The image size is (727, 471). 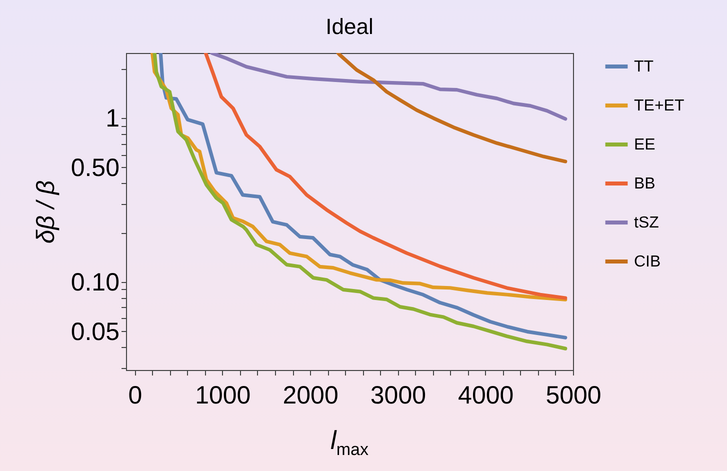 I want to click on y-tick-label: 0.10, so click(x=95, y=282).